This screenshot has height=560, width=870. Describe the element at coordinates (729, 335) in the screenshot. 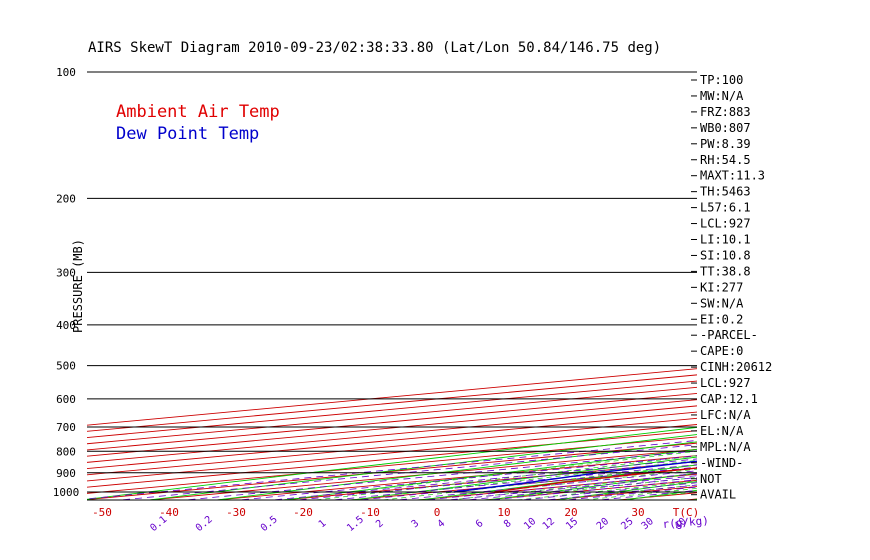

I see `index-label: -PARCEL-` at that location.